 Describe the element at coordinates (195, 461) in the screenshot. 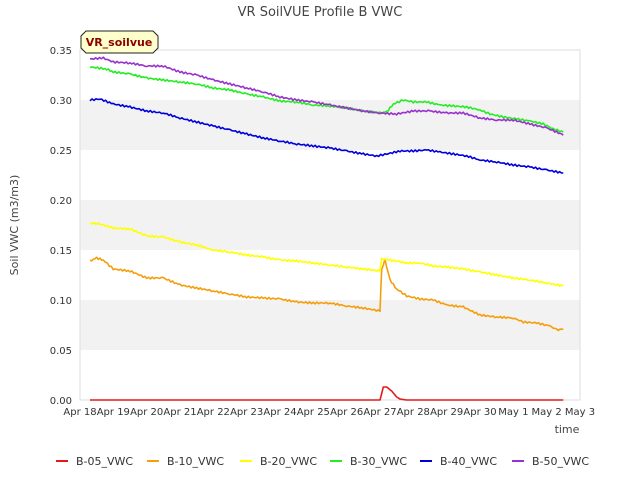

I see `legend-label: B-10_VWC` at that location.